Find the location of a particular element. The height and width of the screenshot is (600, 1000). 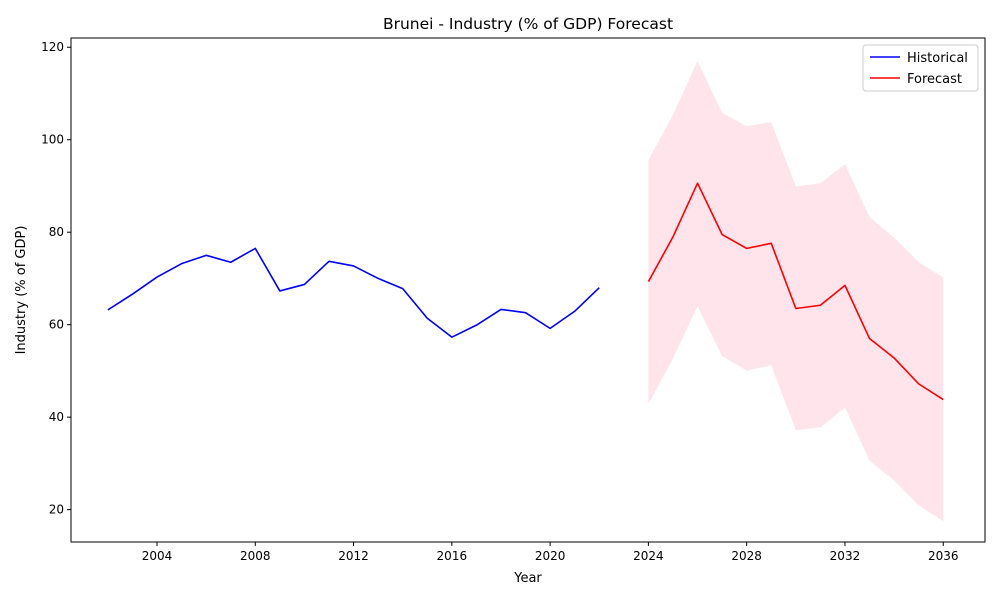

chart-title: Brunei - Industry (% of GDP) Forecast is located at coordinates (528, 24).